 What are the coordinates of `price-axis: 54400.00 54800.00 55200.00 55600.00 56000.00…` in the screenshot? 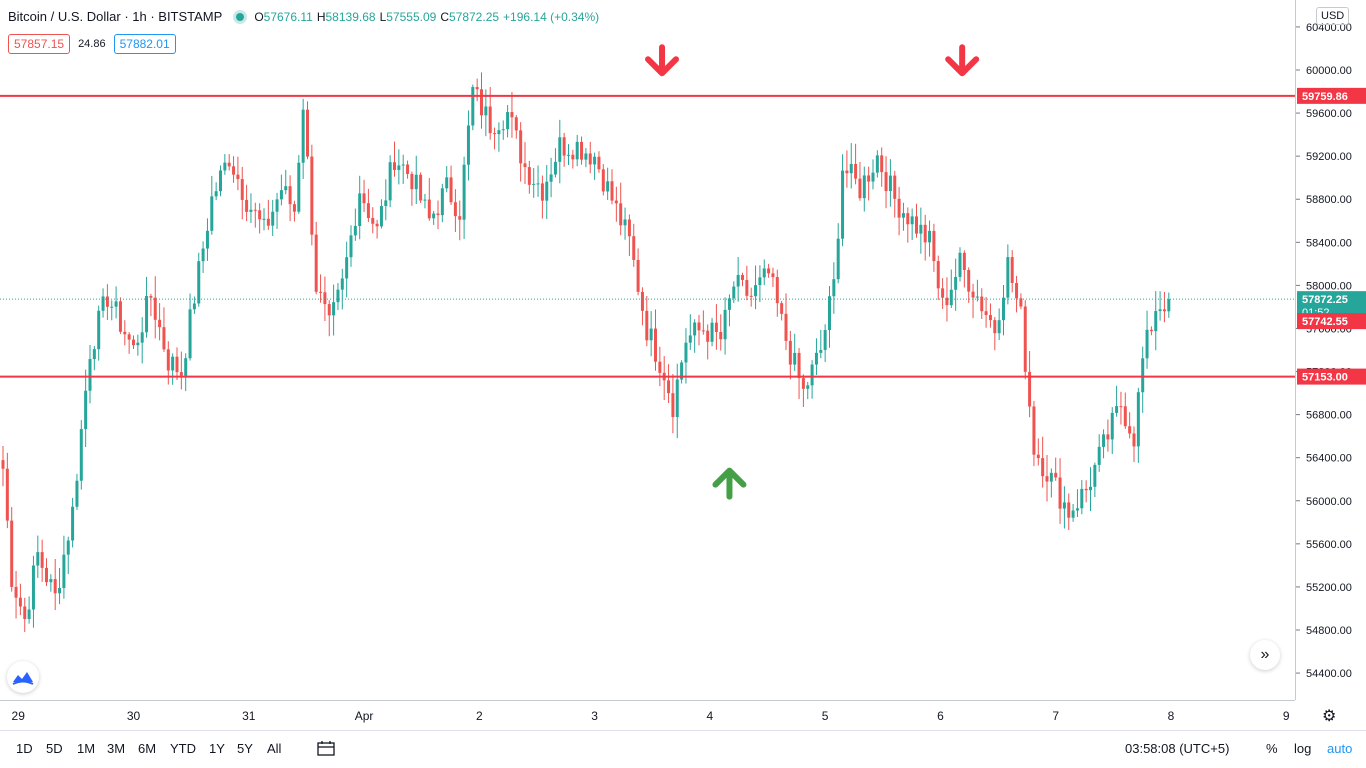 It's located at (1330, 350).